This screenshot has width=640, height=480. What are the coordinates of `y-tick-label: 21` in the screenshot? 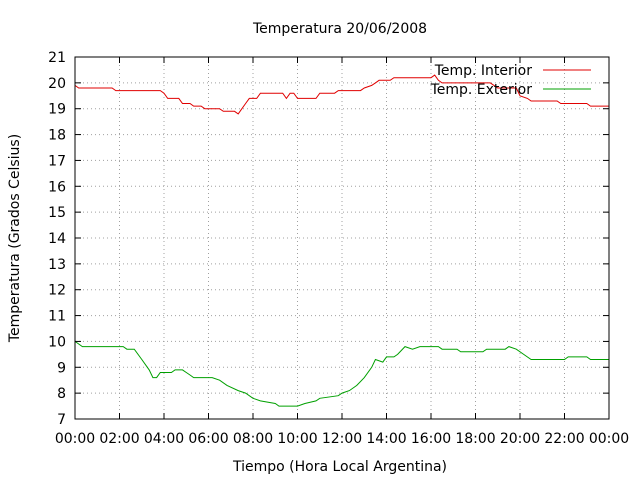 It's located at (57, 58).